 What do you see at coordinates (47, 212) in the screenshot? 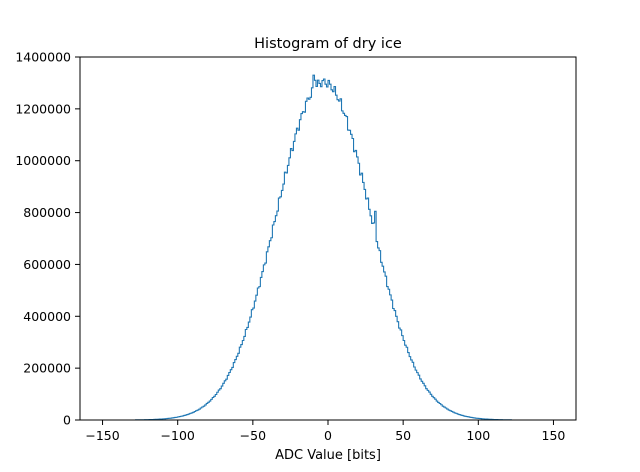
I see `y-tick-label: 800000` at bounding box center [47, 212].